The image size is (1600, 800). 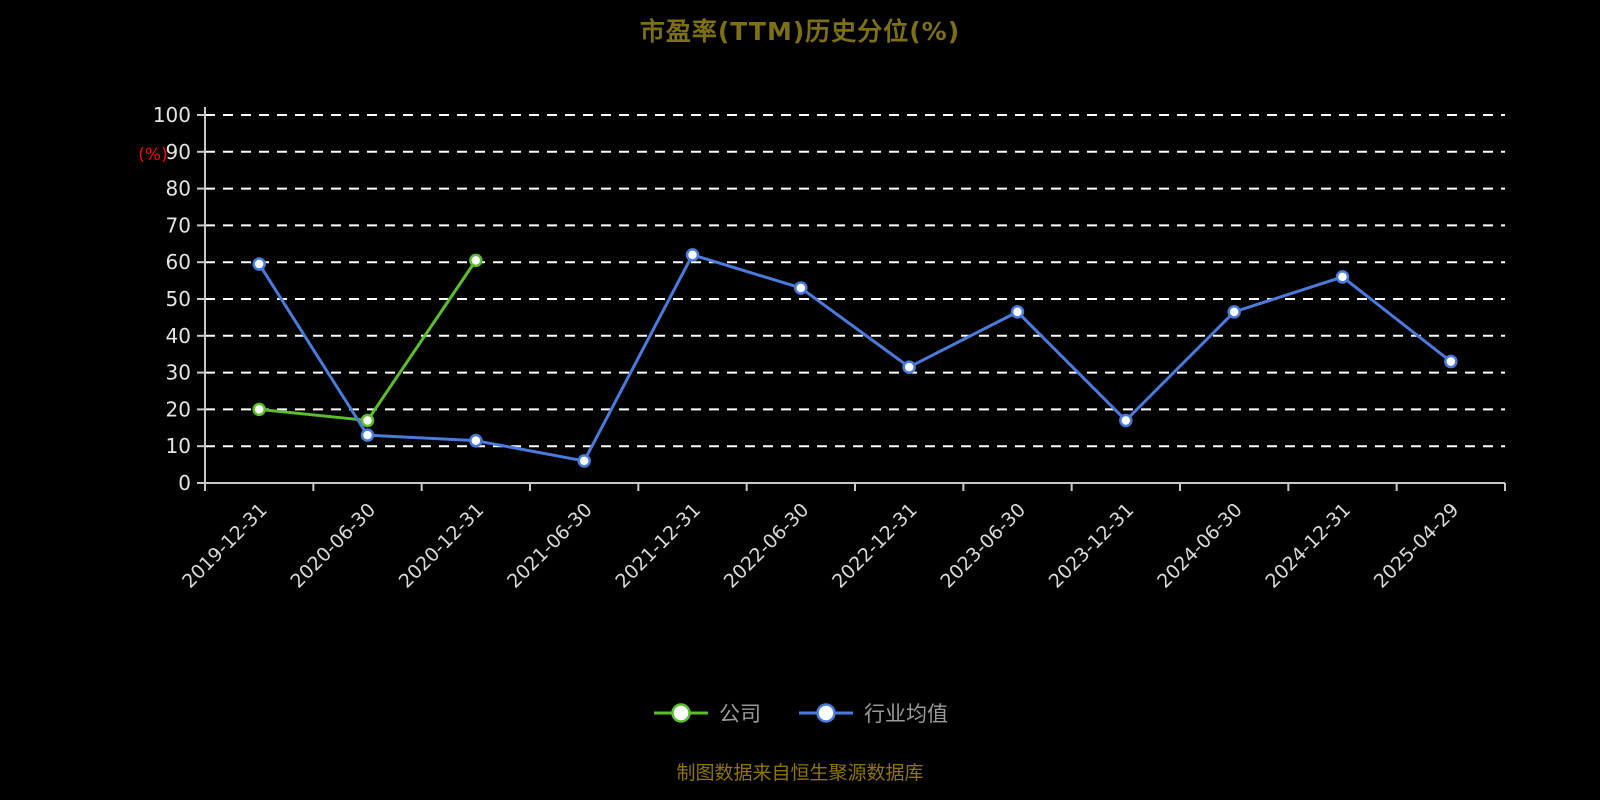 I want to click on y-axis-label: 50, so click(x=178, y=299).